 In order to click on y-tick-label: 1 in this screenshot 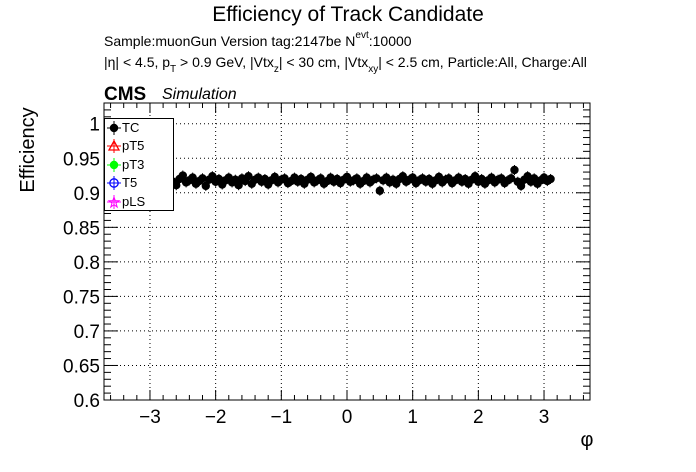, I will do `click(94, 125)`.